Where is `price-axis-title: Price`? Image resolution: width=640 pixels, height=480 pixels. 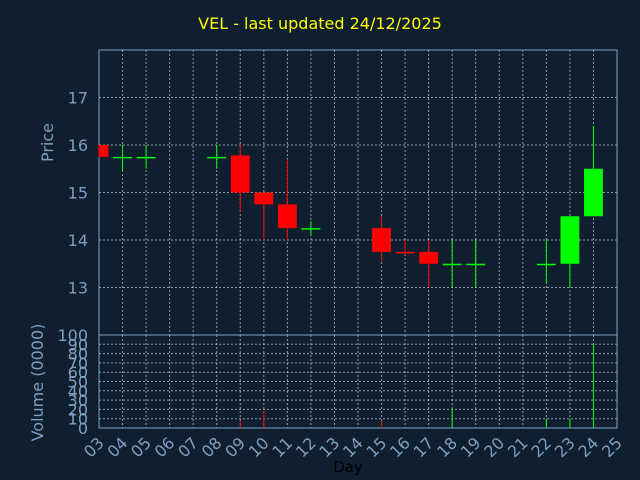 price-axis-title: Price is located at coordinates (47, 142).